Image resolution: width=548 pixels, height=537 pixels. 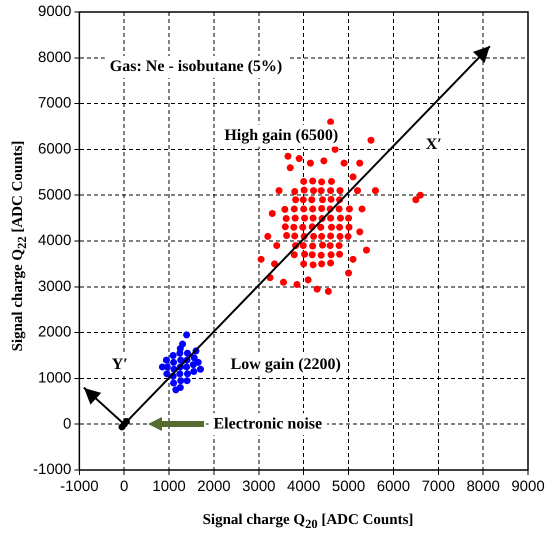 What do you see at coordinates (349, 487) in the screenshot?
I see `x-tick-label: 5000` at bounding box center [349, 487].